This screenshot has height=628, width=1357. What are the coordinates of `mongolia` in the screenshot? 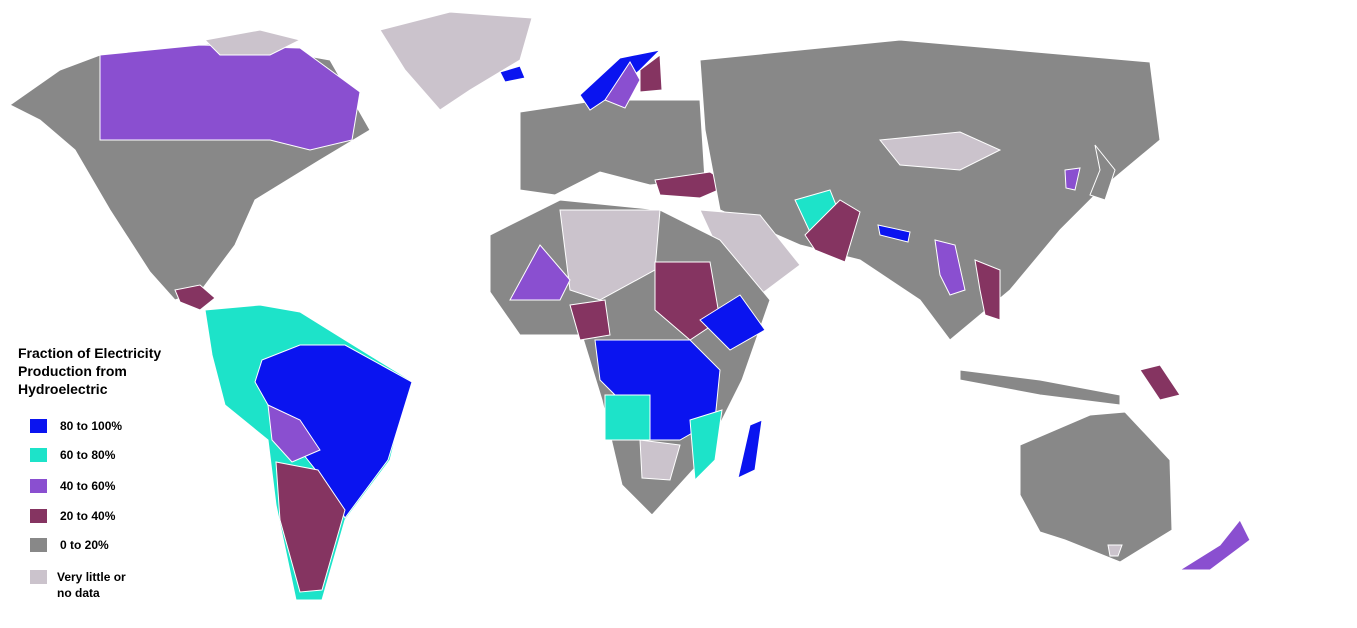 It's located at (940, 151).